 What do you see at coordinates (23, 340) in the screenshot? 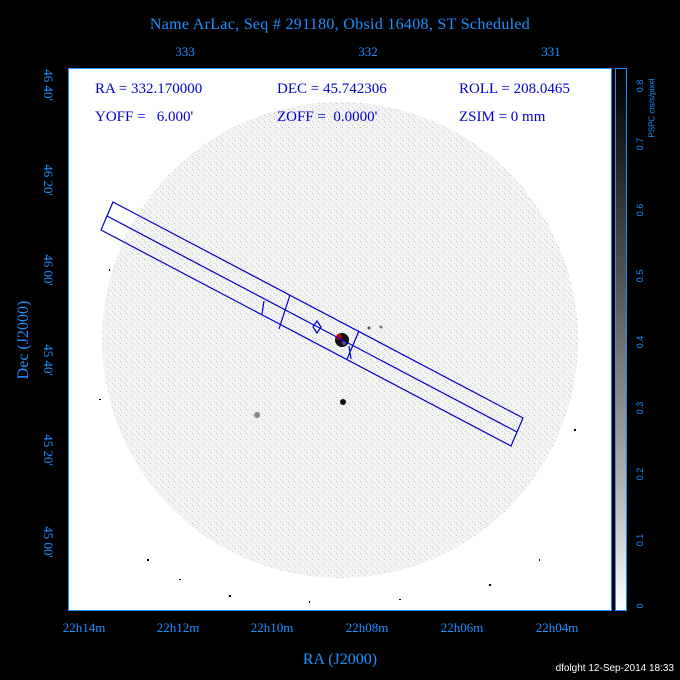
I see `y-axis-title: Dec (J2000)` at bounding box center [23, 340].